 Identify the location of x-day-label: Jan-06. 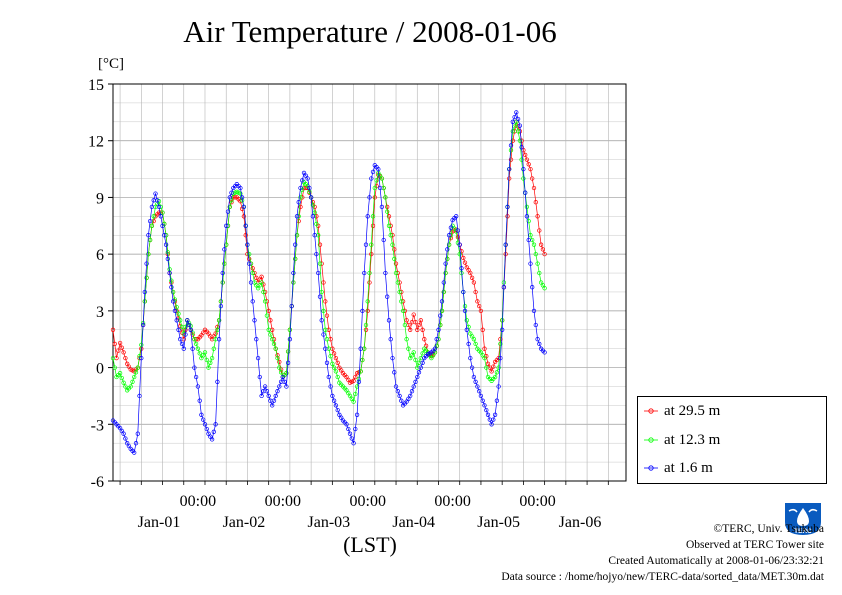
(580, 522).